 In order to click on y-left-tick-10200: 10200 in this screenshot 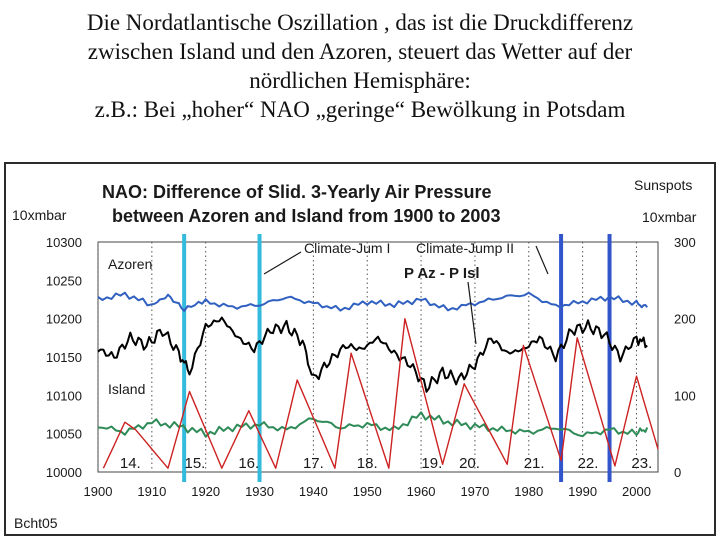, I will do `click(64, 319)`.